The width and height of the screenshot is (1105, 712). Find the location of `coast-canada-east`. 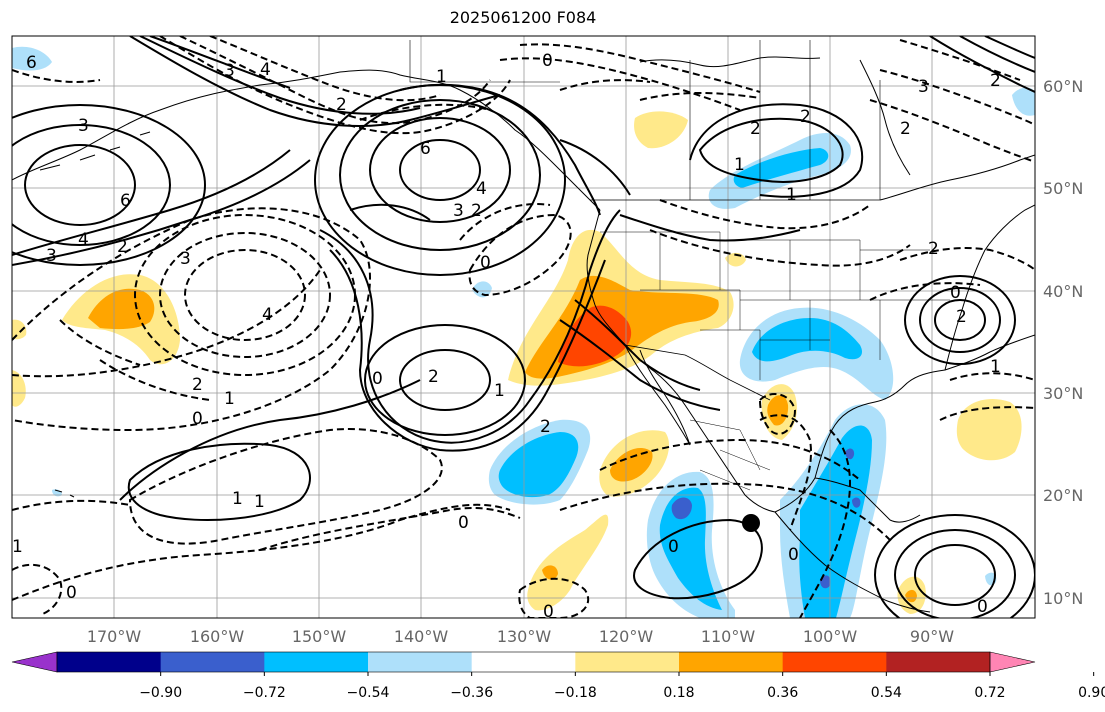

coast-canada-east is located at coordinates (957, 177).